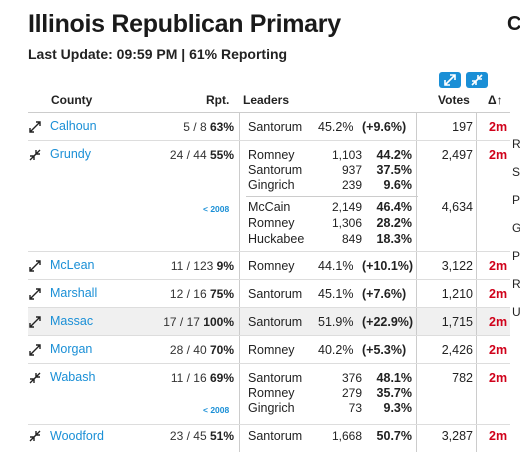 The image size is (520, 452). I want to click on leader-name: Huckabee, so click(276, 239).